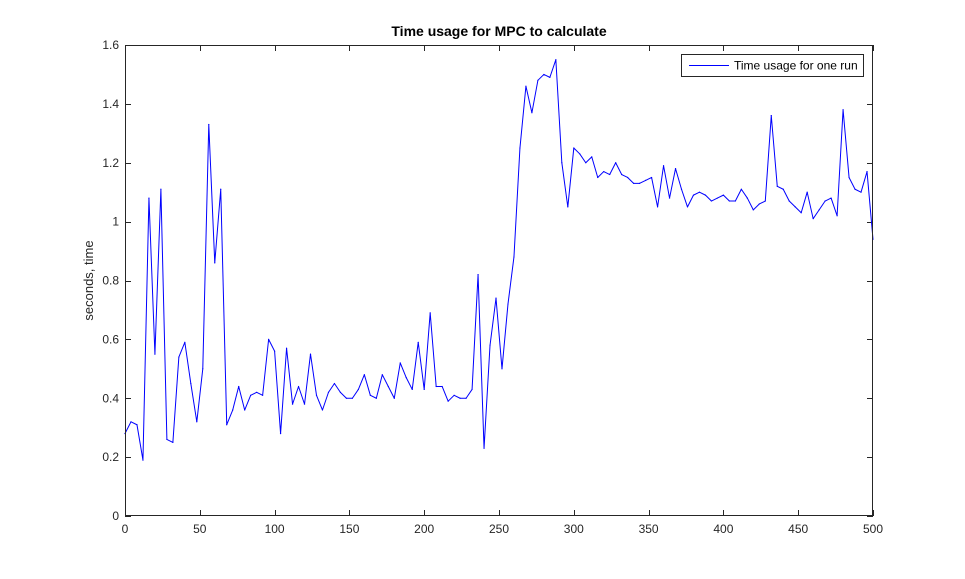 The image size is (965, 579). What do you see at coordinates (115, 222) in the screenshot?
I see `y-tick-label: 1` at bounding box center [115, 222].